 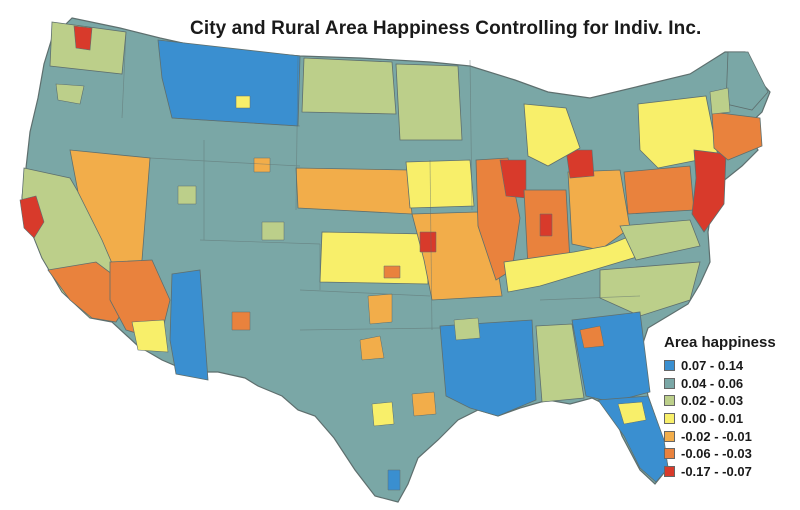 What do you see at coordinates (632, 413) in the screenshot?
I see `florida-yellow` at bounding box center [632, 413].